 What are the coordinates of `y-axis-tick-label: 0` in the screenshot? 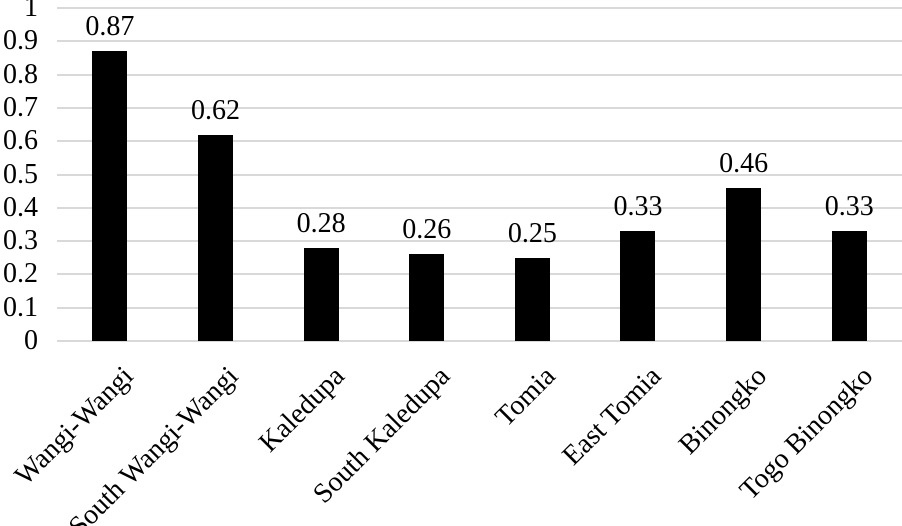 It's located at (31, 340).